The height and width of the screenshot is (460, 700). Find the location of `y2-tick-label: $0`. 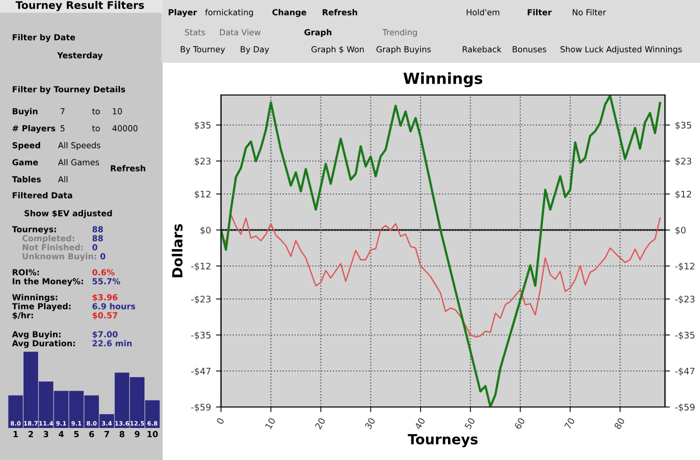

y2-tick-label: $0 is located at coordinates (680, 230).